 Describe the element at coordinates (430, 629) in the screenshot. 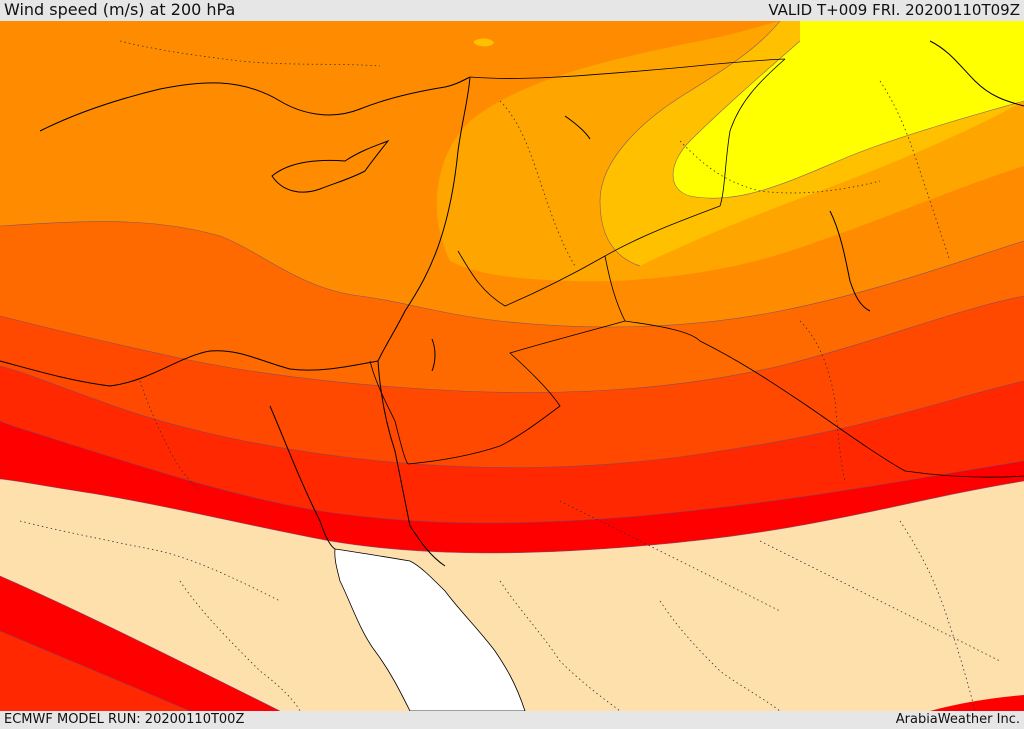

I see `red-sea` at that location.